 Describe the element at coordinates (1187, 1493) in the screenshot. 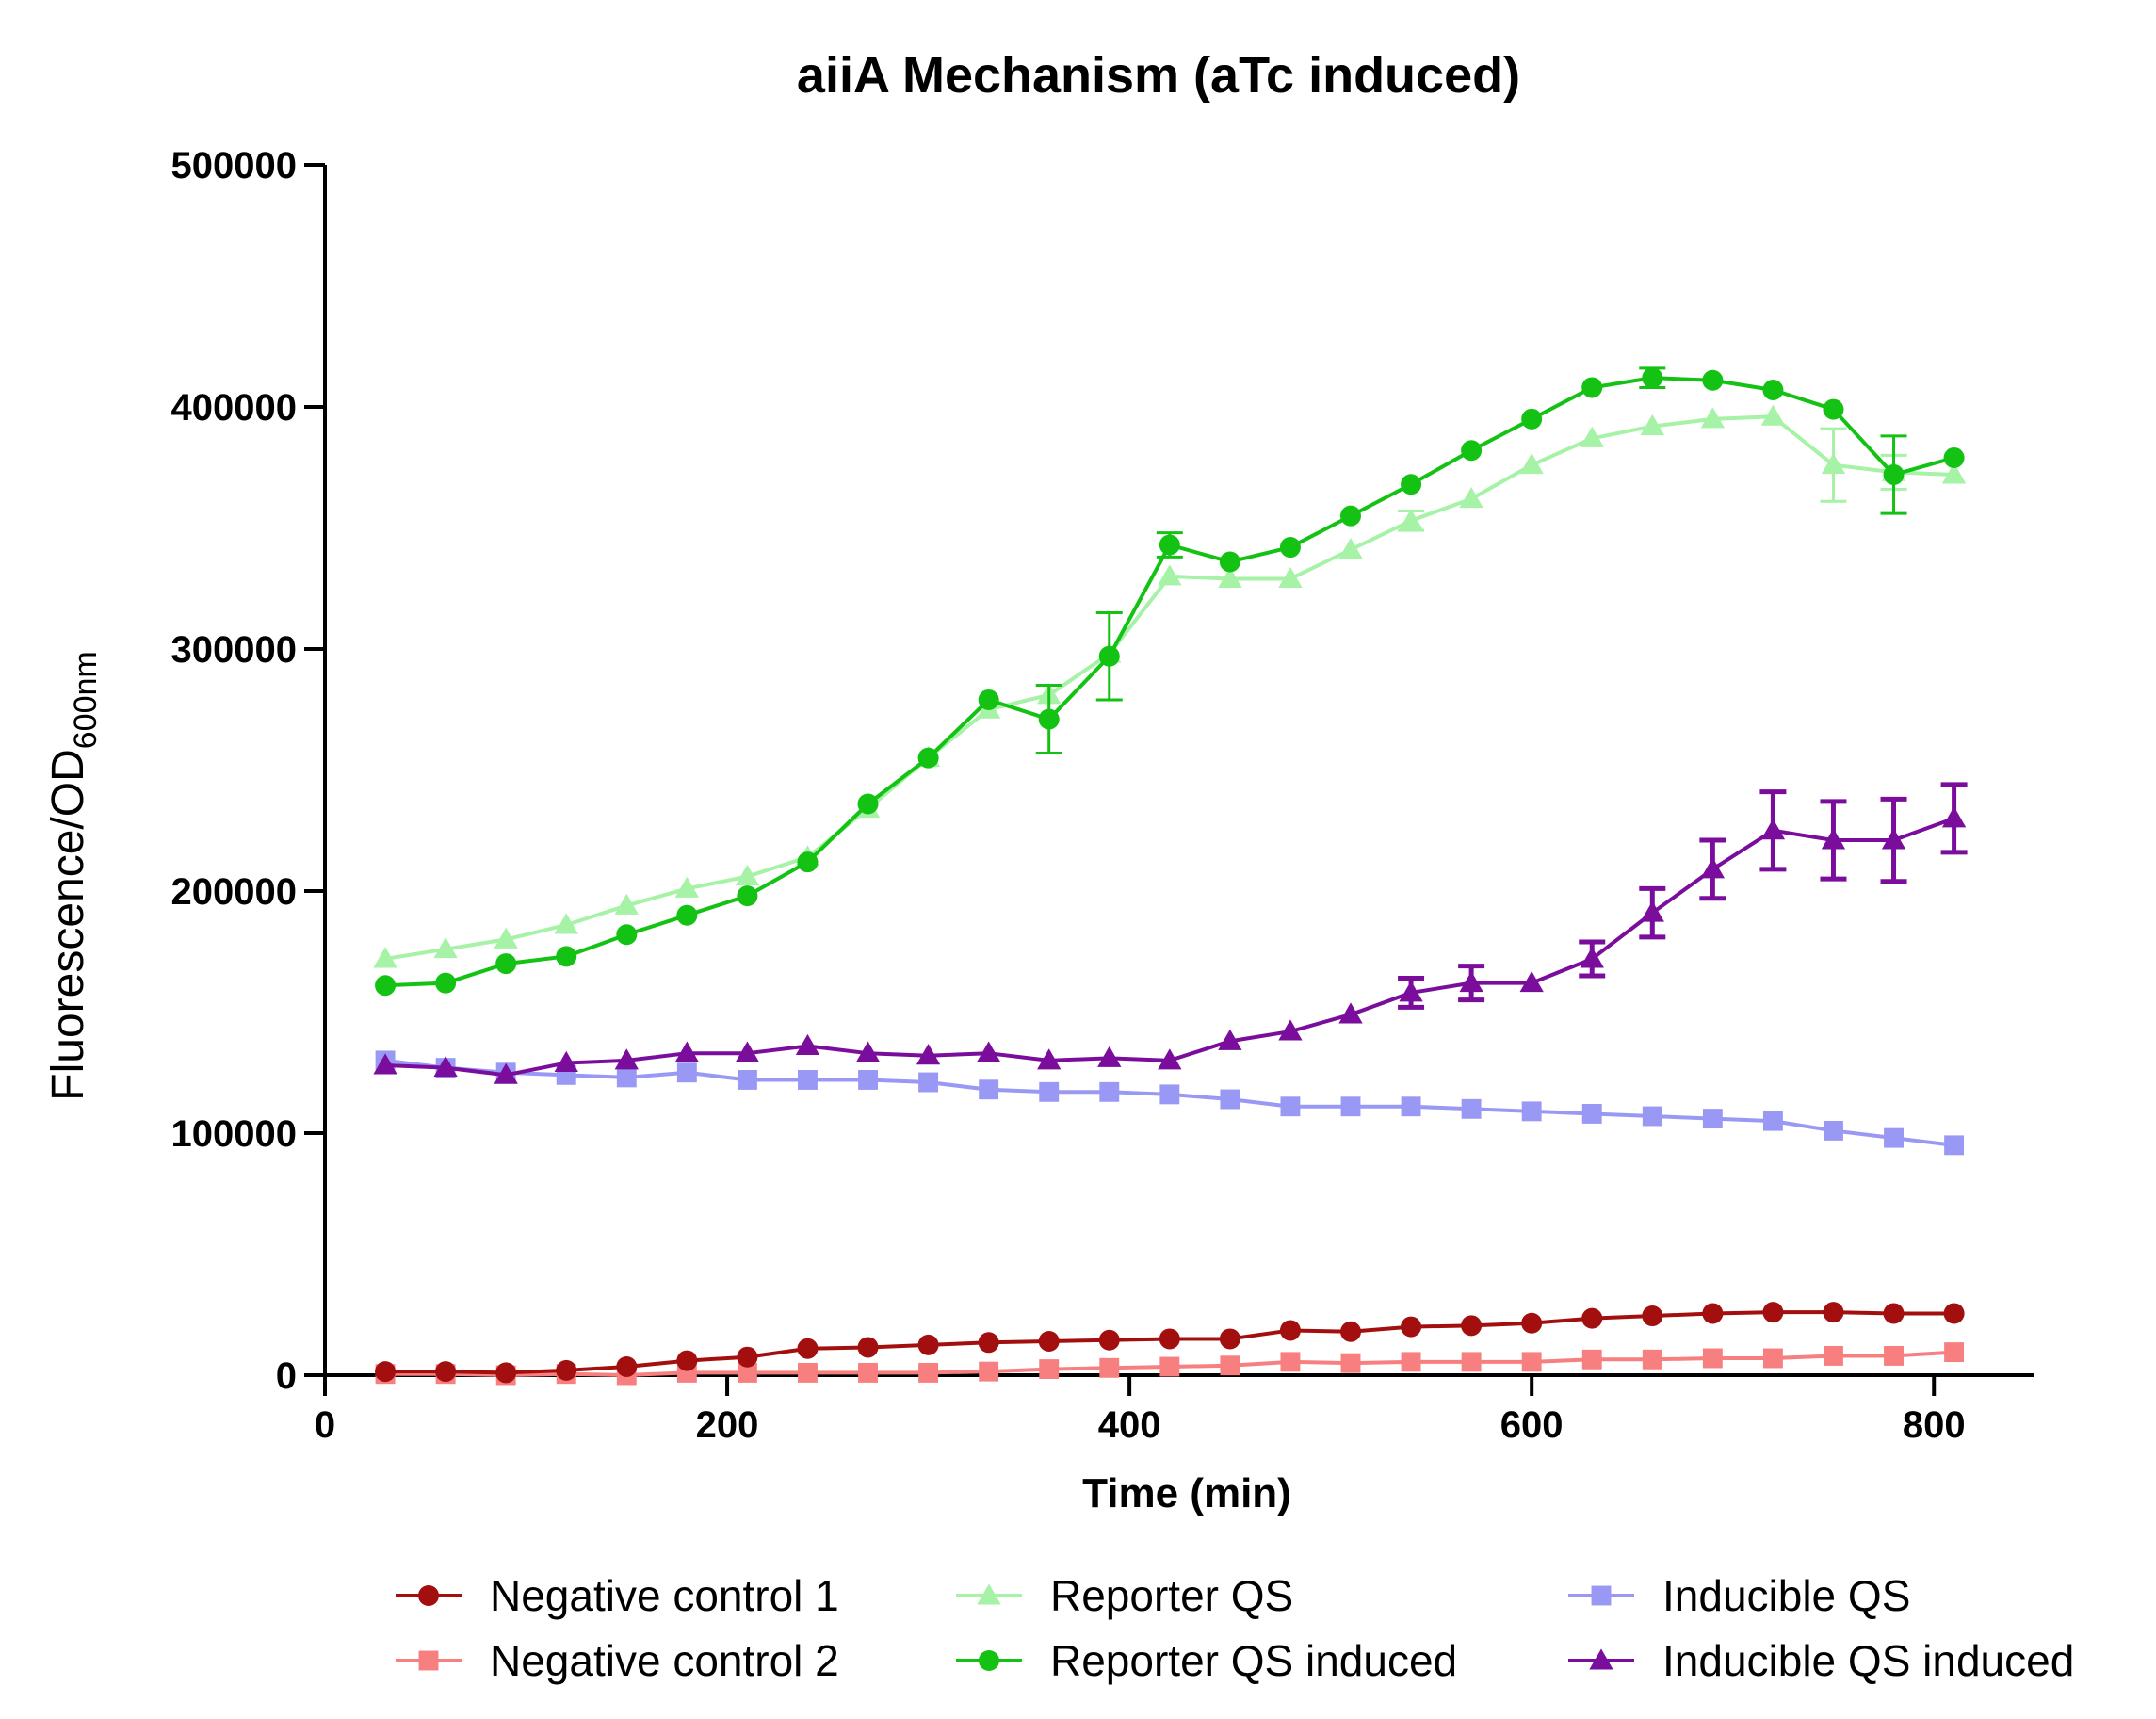

I see `x-axis-title: Time (min)` at that location.